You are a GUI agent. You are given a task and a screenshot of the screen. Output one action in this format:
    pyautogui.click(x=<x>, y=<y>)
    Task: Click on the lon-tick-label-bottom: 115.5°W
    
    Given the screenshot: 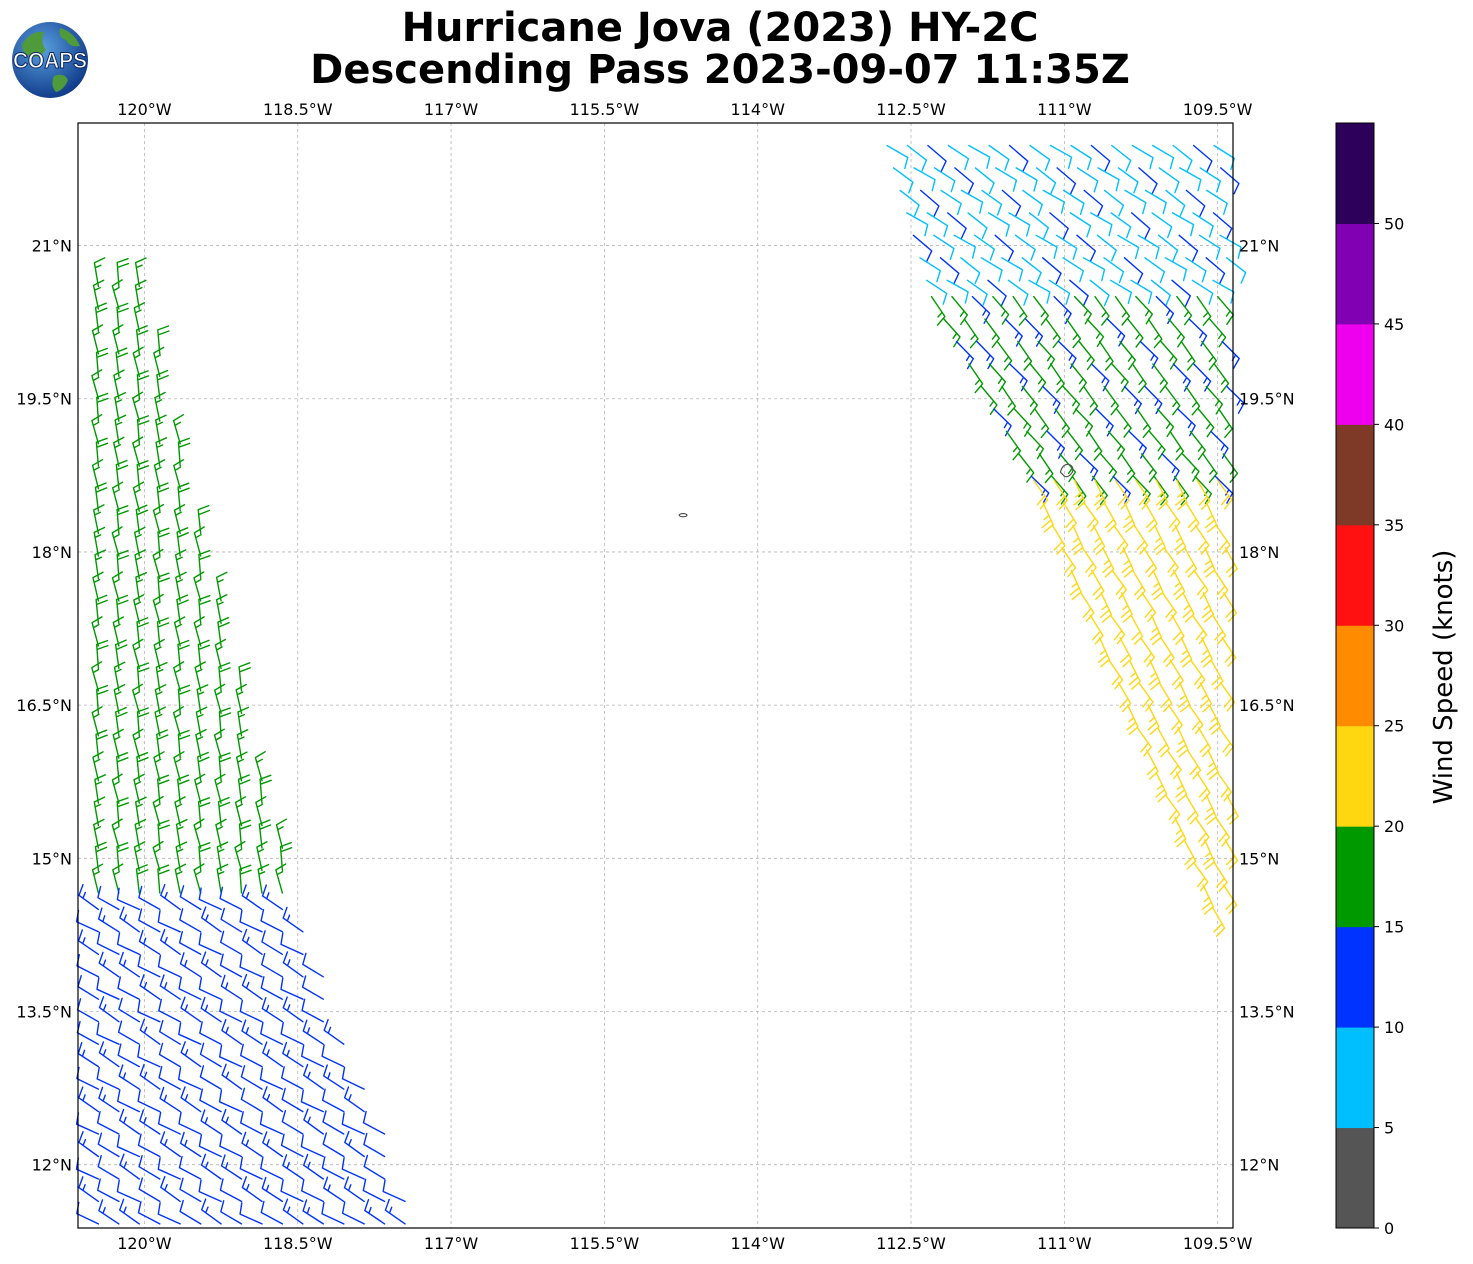 What is the action you would take?
    pyautogui.click(x=605, y=1243)
    